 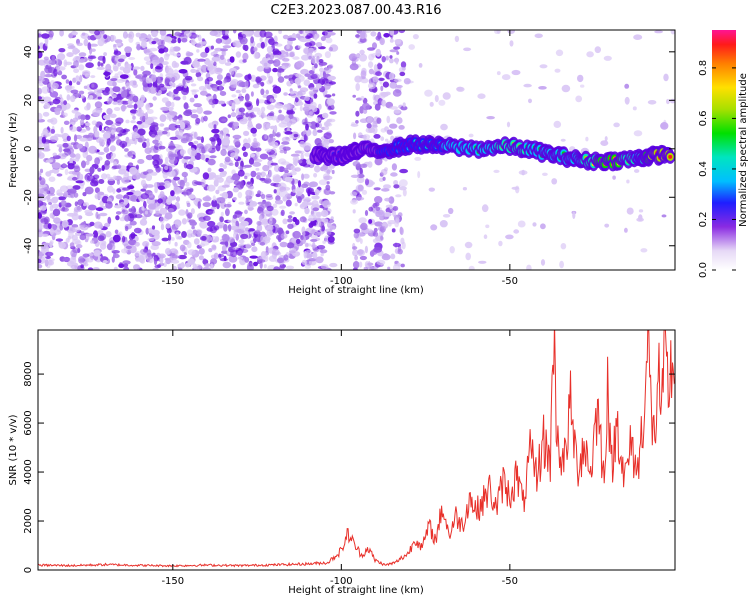 I want to click on chart-title: C2E3.2023.087.00.43.R16, so click(x=355, y=10).